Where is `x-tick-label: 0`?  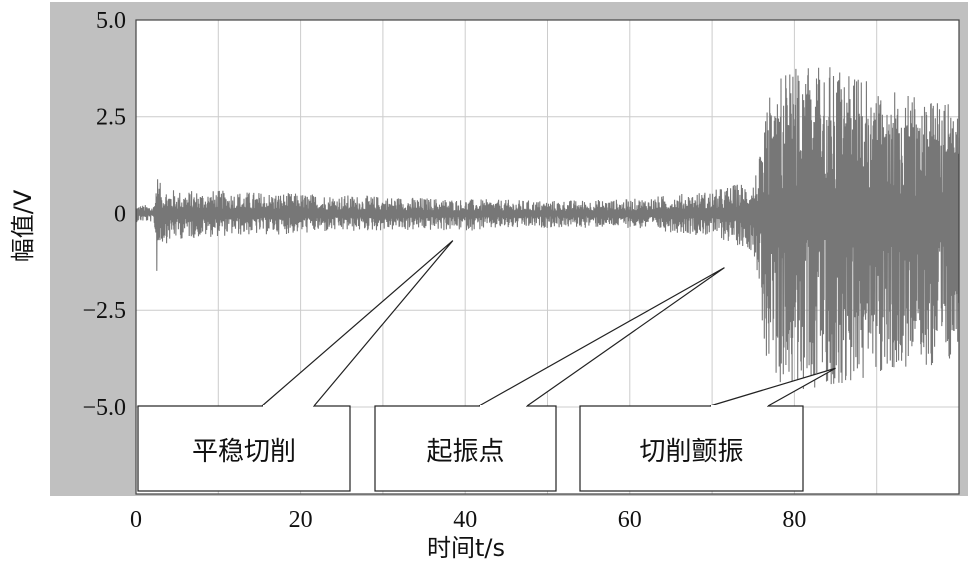
x-tick-label: 0 is located at coordinates (136, 520).